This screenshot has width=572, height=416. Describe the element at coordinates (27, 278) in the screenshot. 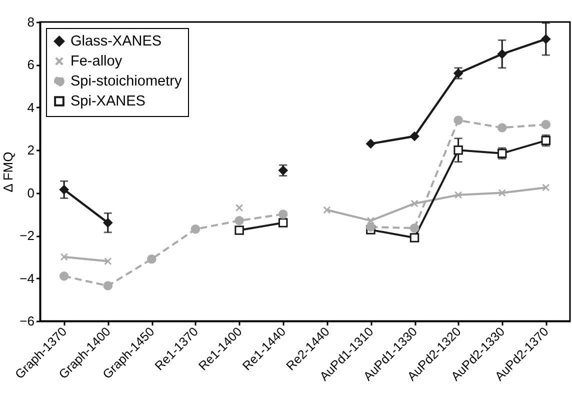

I see `y-tick-label: −4` at that location.